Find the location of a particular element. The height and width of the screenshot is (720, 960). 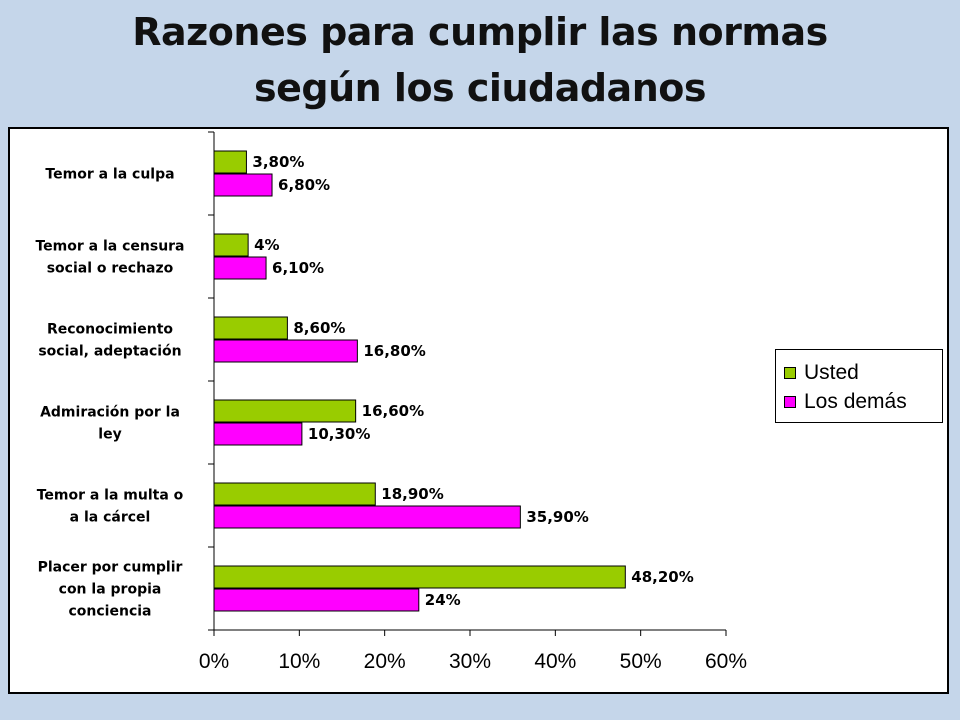

category-label: social, adeptación is located at coordinates (109, 352).